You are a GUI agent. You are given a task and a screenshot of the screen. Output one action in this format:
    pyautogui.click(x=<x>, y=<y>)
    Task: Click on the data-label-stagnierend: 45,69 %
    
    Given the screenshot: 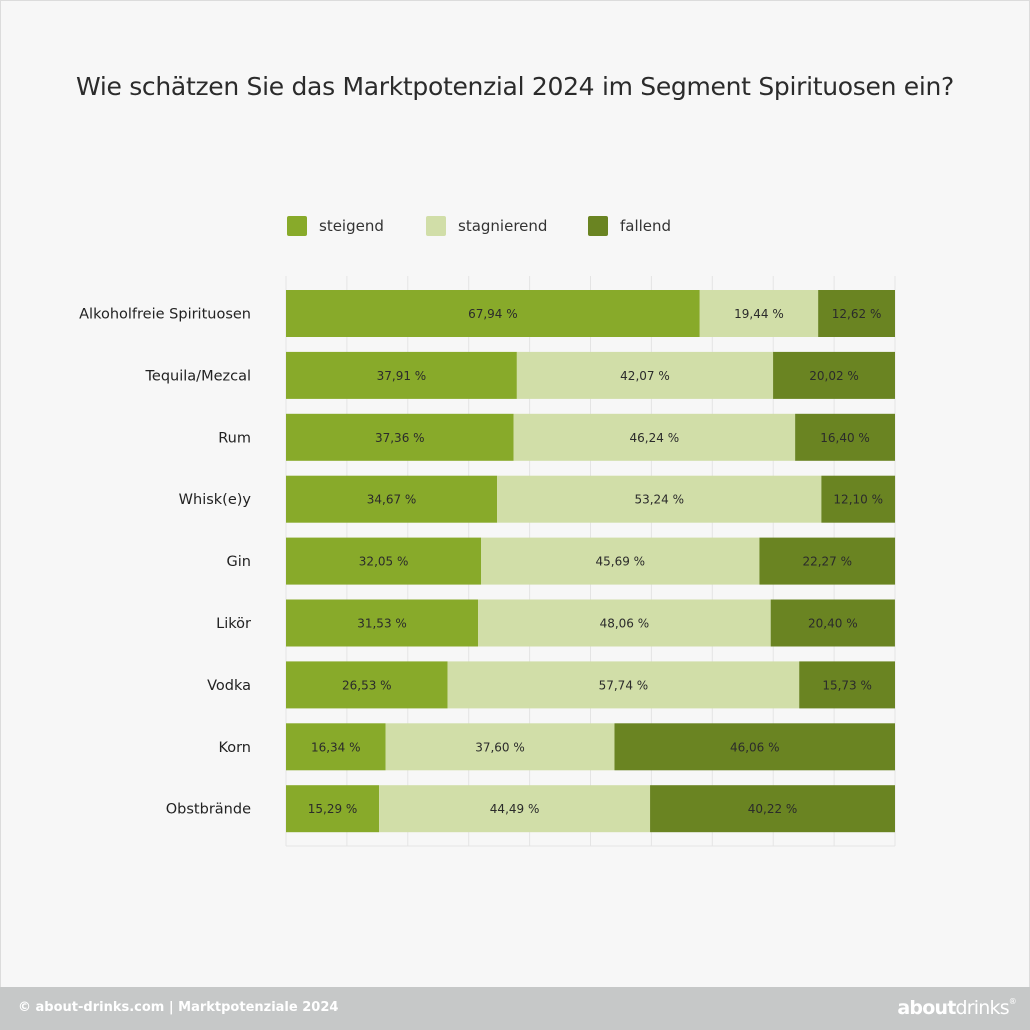 What is the action you would take?
    pyautogui.click(x=621, y=562)
    